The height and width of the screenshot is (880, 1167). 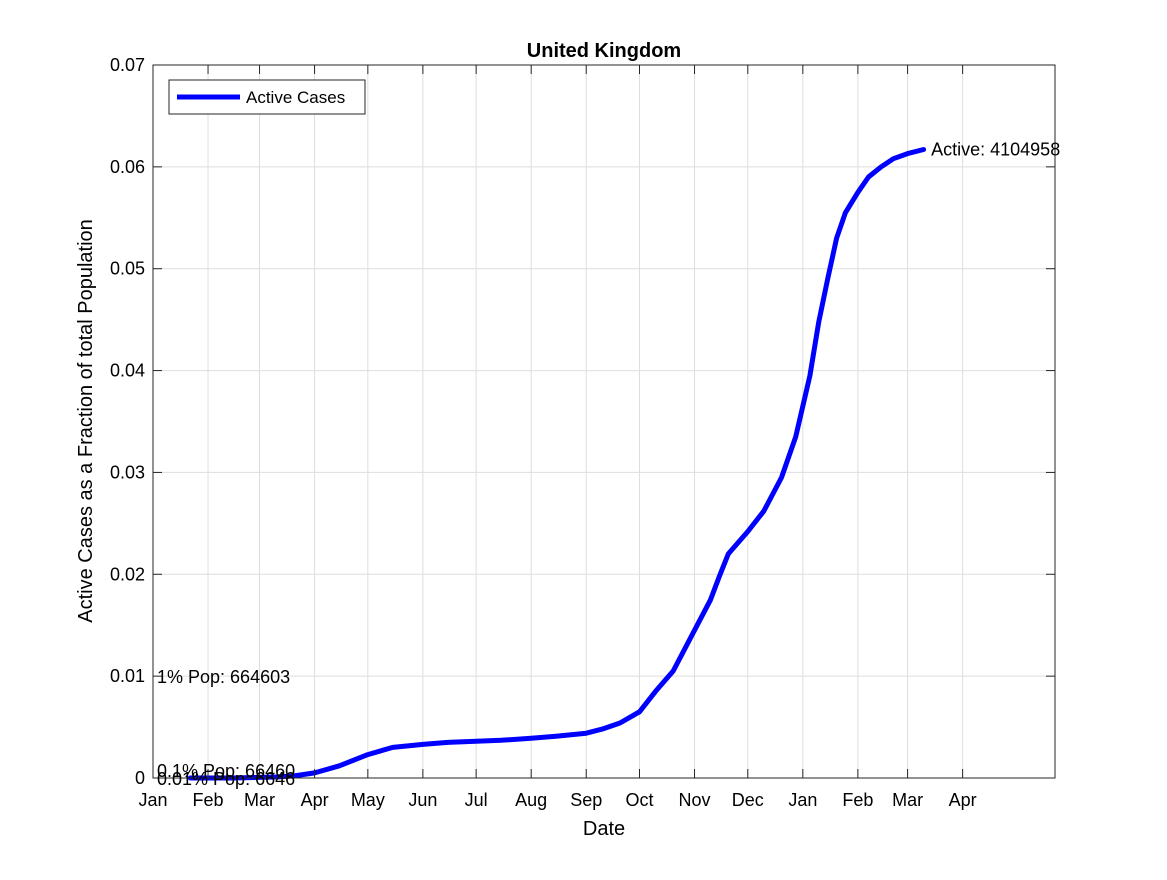 I want to click on x-tick-label: May, so click(x=368, y=800).